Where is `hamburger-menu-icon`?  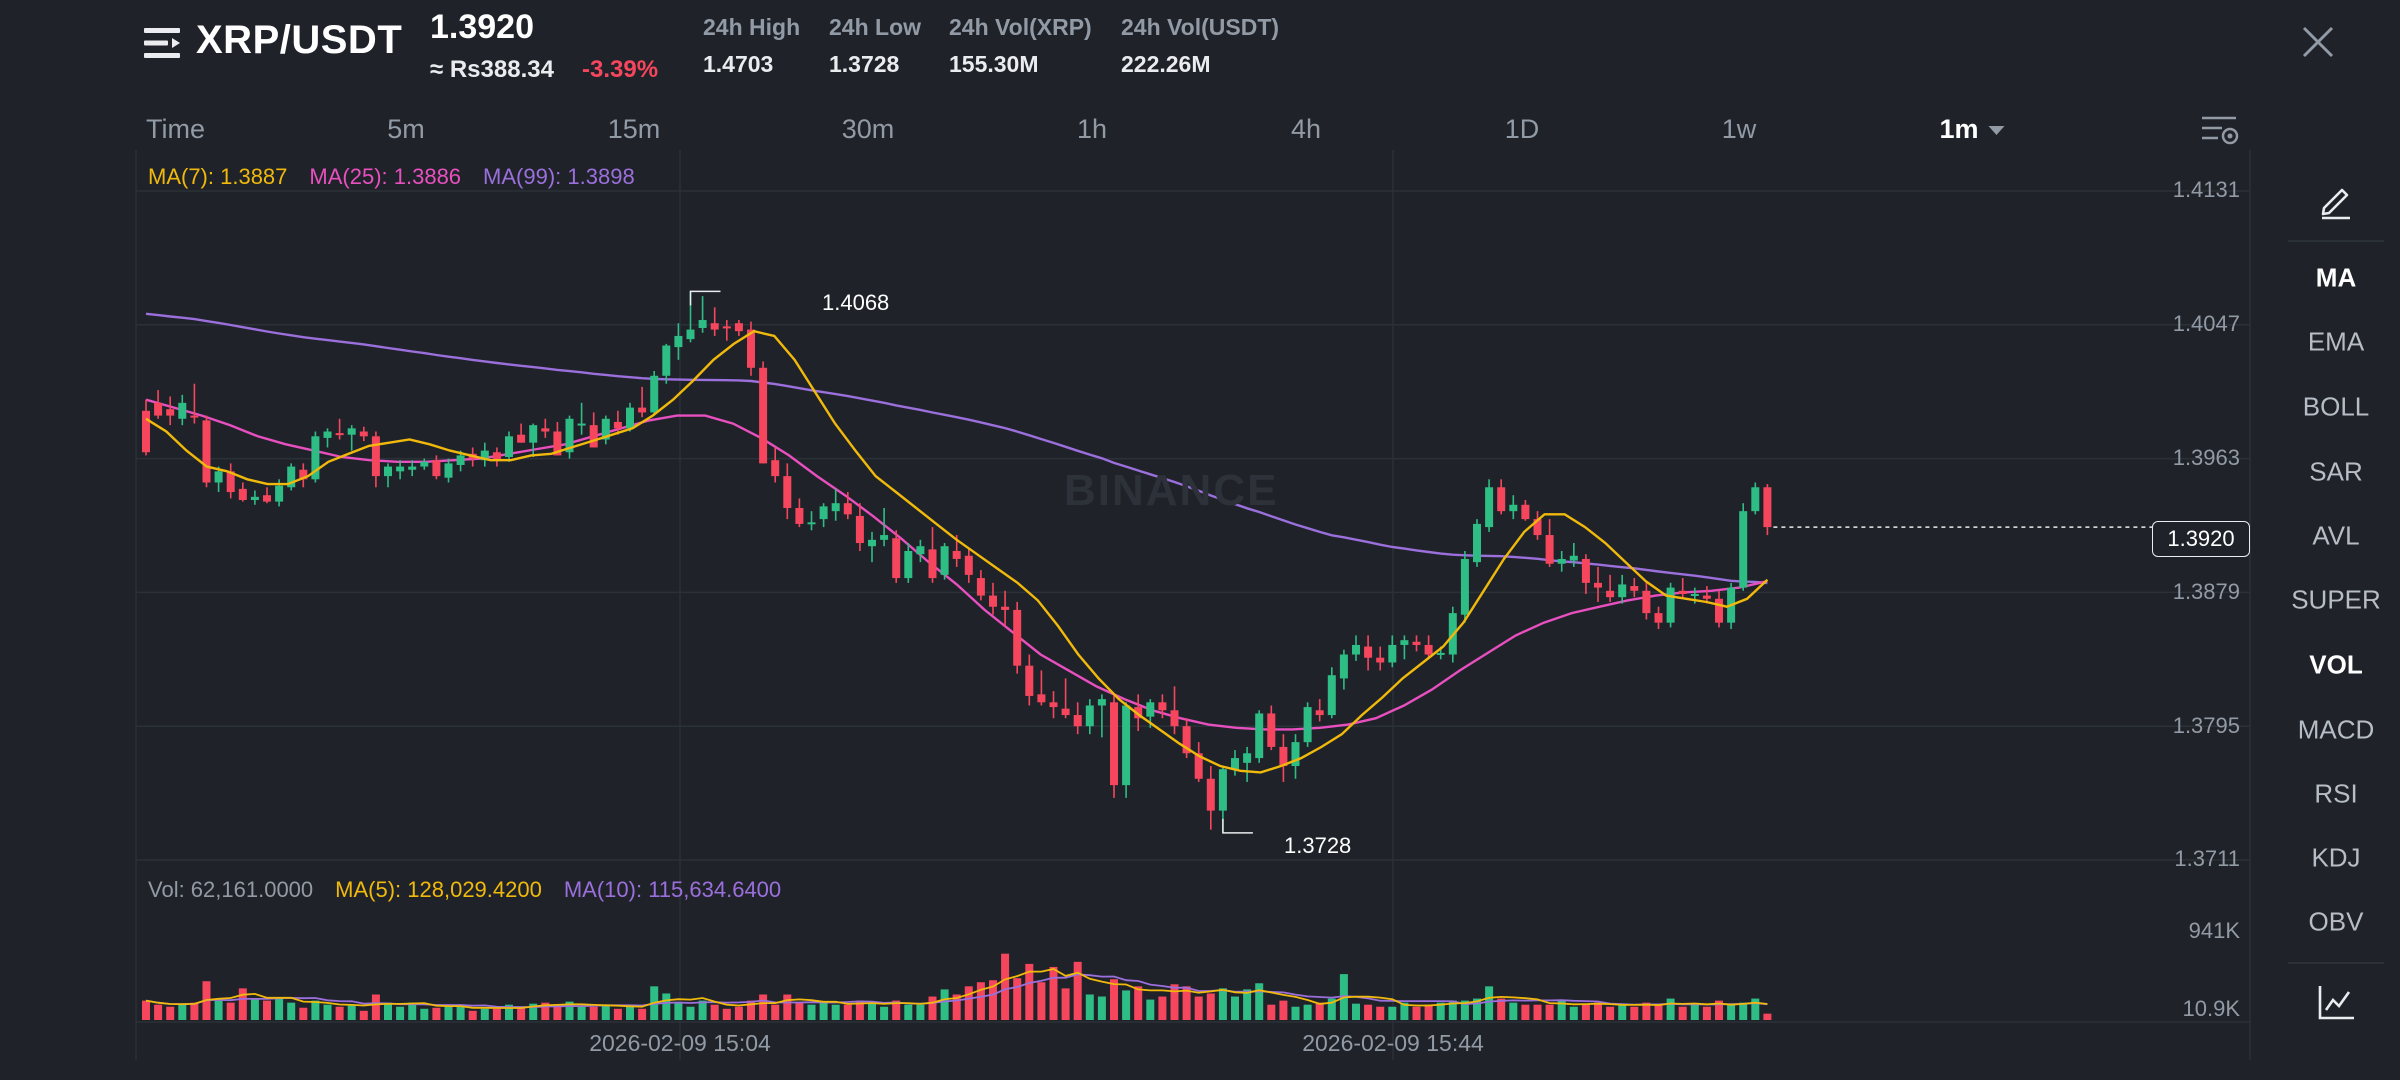 hamburger-menu-icon is located at coordinates (162, 43).